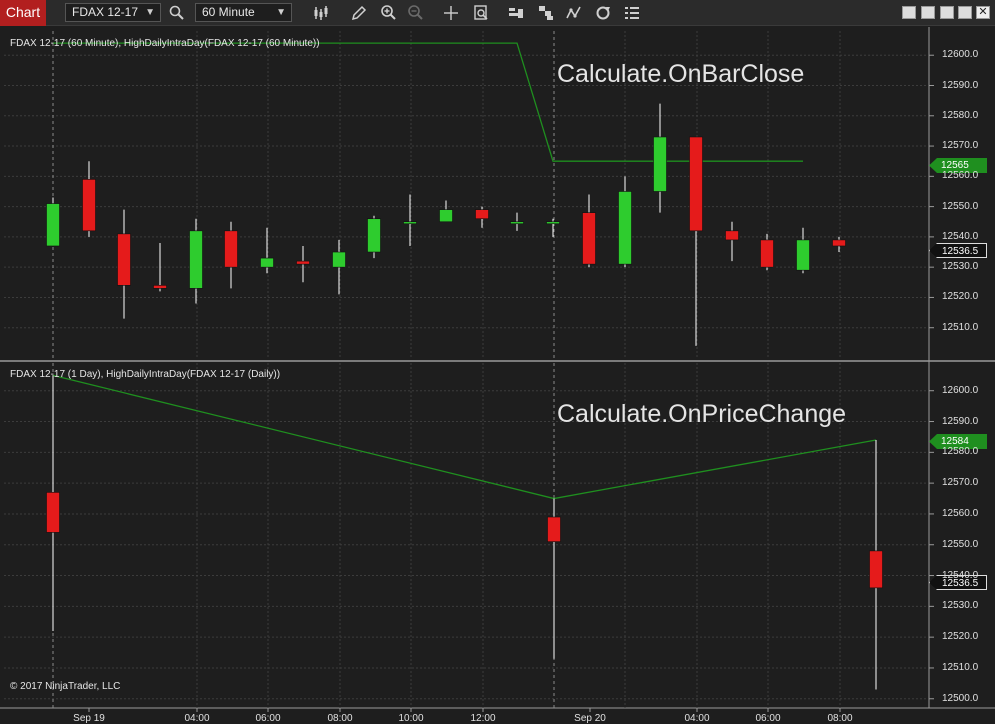 The height and width of the screenshot is (724, 995). Describe the element at coordinates (416, 13) in the screenshot. I see `zoom-out-icon` at that location.